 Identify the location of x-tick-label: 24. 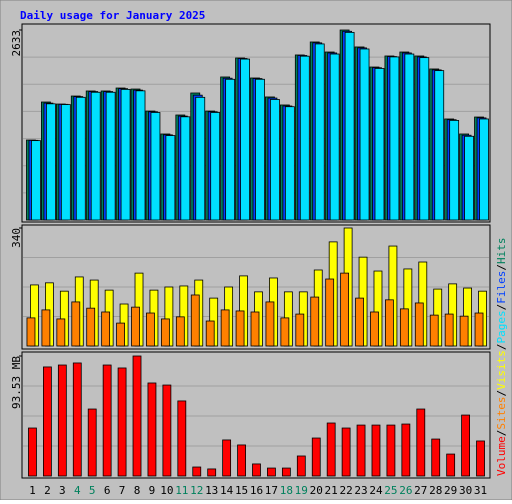
(376, 490).